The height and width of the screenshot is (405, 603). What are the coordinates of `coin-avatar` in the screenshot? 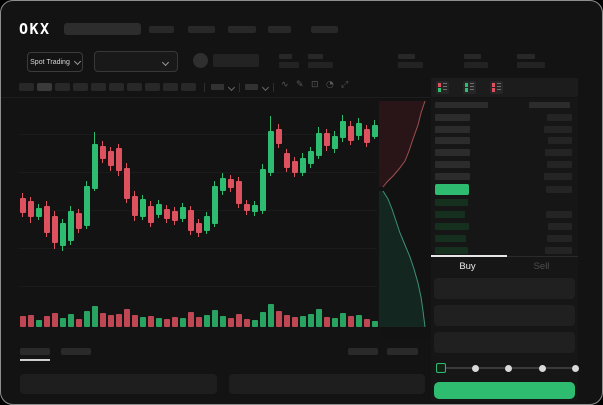 It's located at (200, 60).